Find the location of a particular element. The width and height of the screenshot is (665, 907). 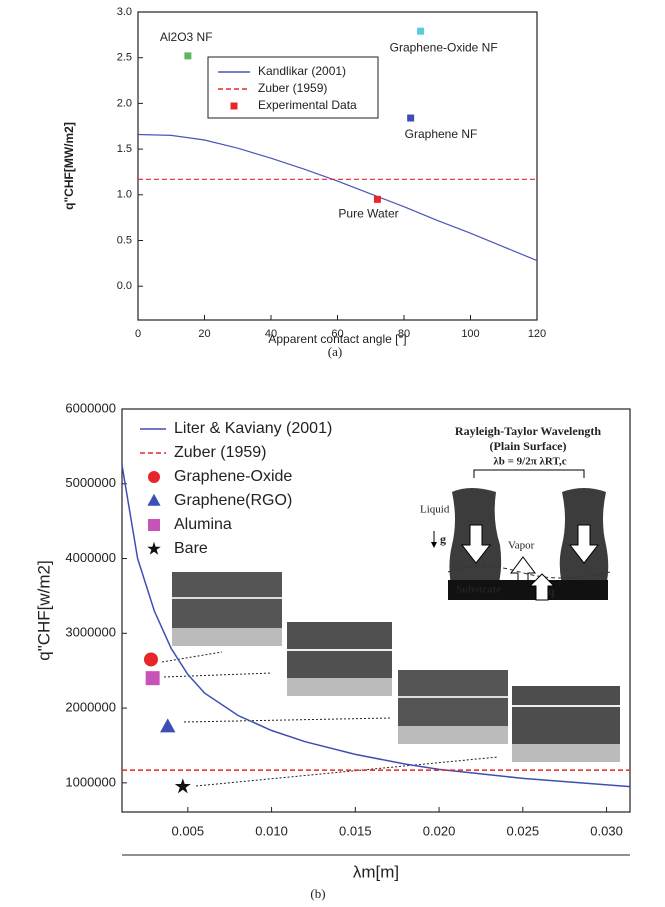

inset-schematic is located at coordinates (521, 535).